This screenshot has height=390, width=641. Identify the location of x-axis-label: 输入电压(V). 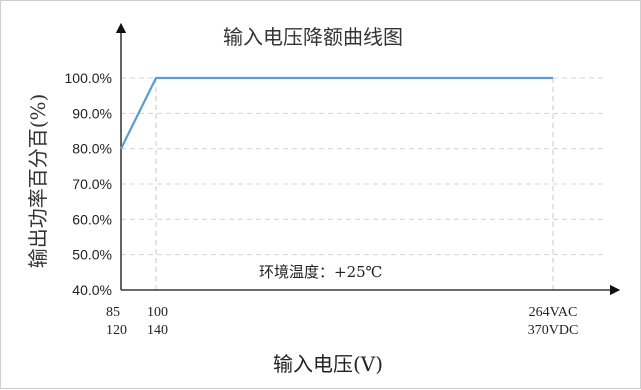
(328, 364).